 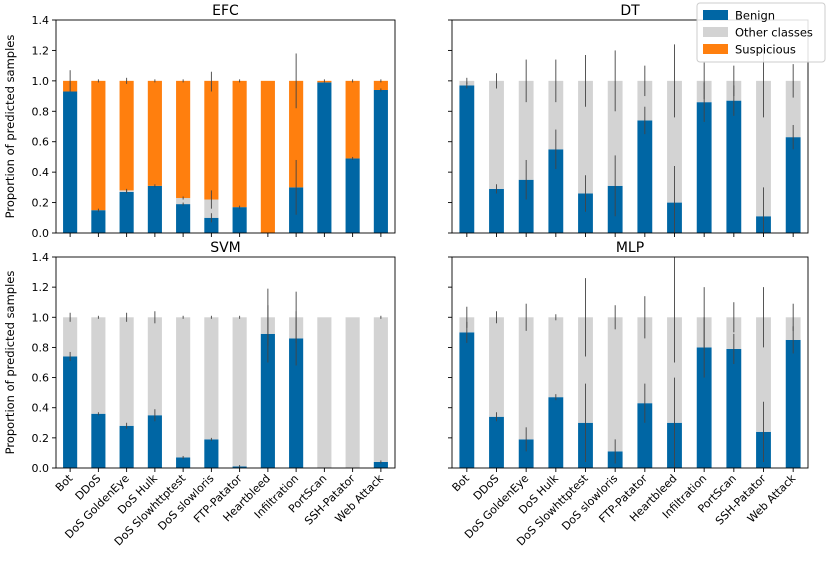 What do you see at coordinates (715, 49) in the screenshot?
I see `legend-swatch-suspicious` at bounding box center [715, 49].